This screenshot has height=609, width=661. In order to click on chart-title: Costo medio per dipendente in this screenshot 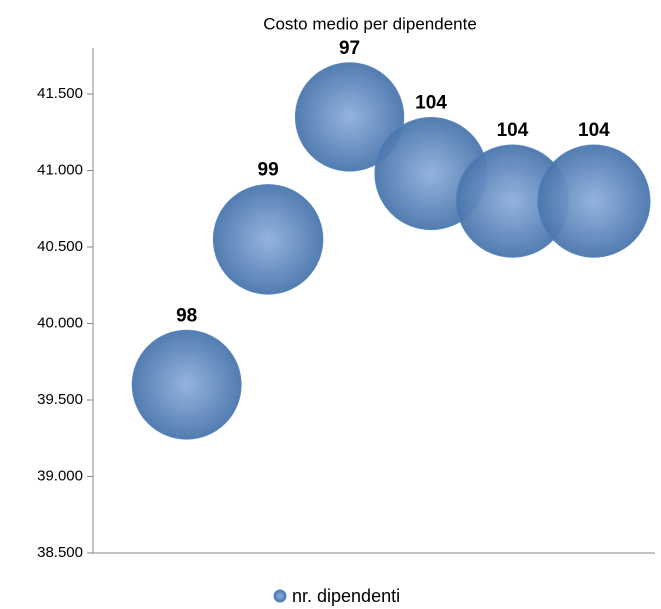, I will do `click(370, 23)`.